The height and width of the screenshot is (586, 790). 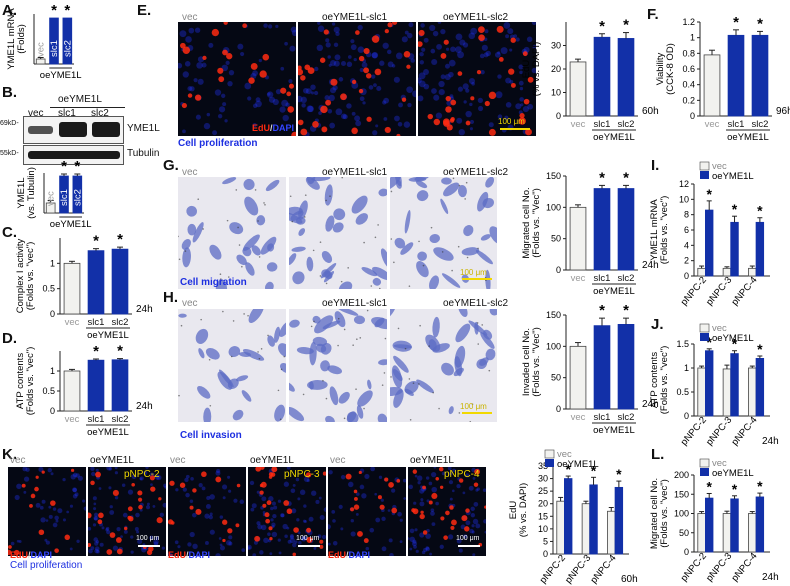 What do you see at coordinates (72, 391) in the screenshot?
I see `bar-vec` at bounding box center [72, 391].